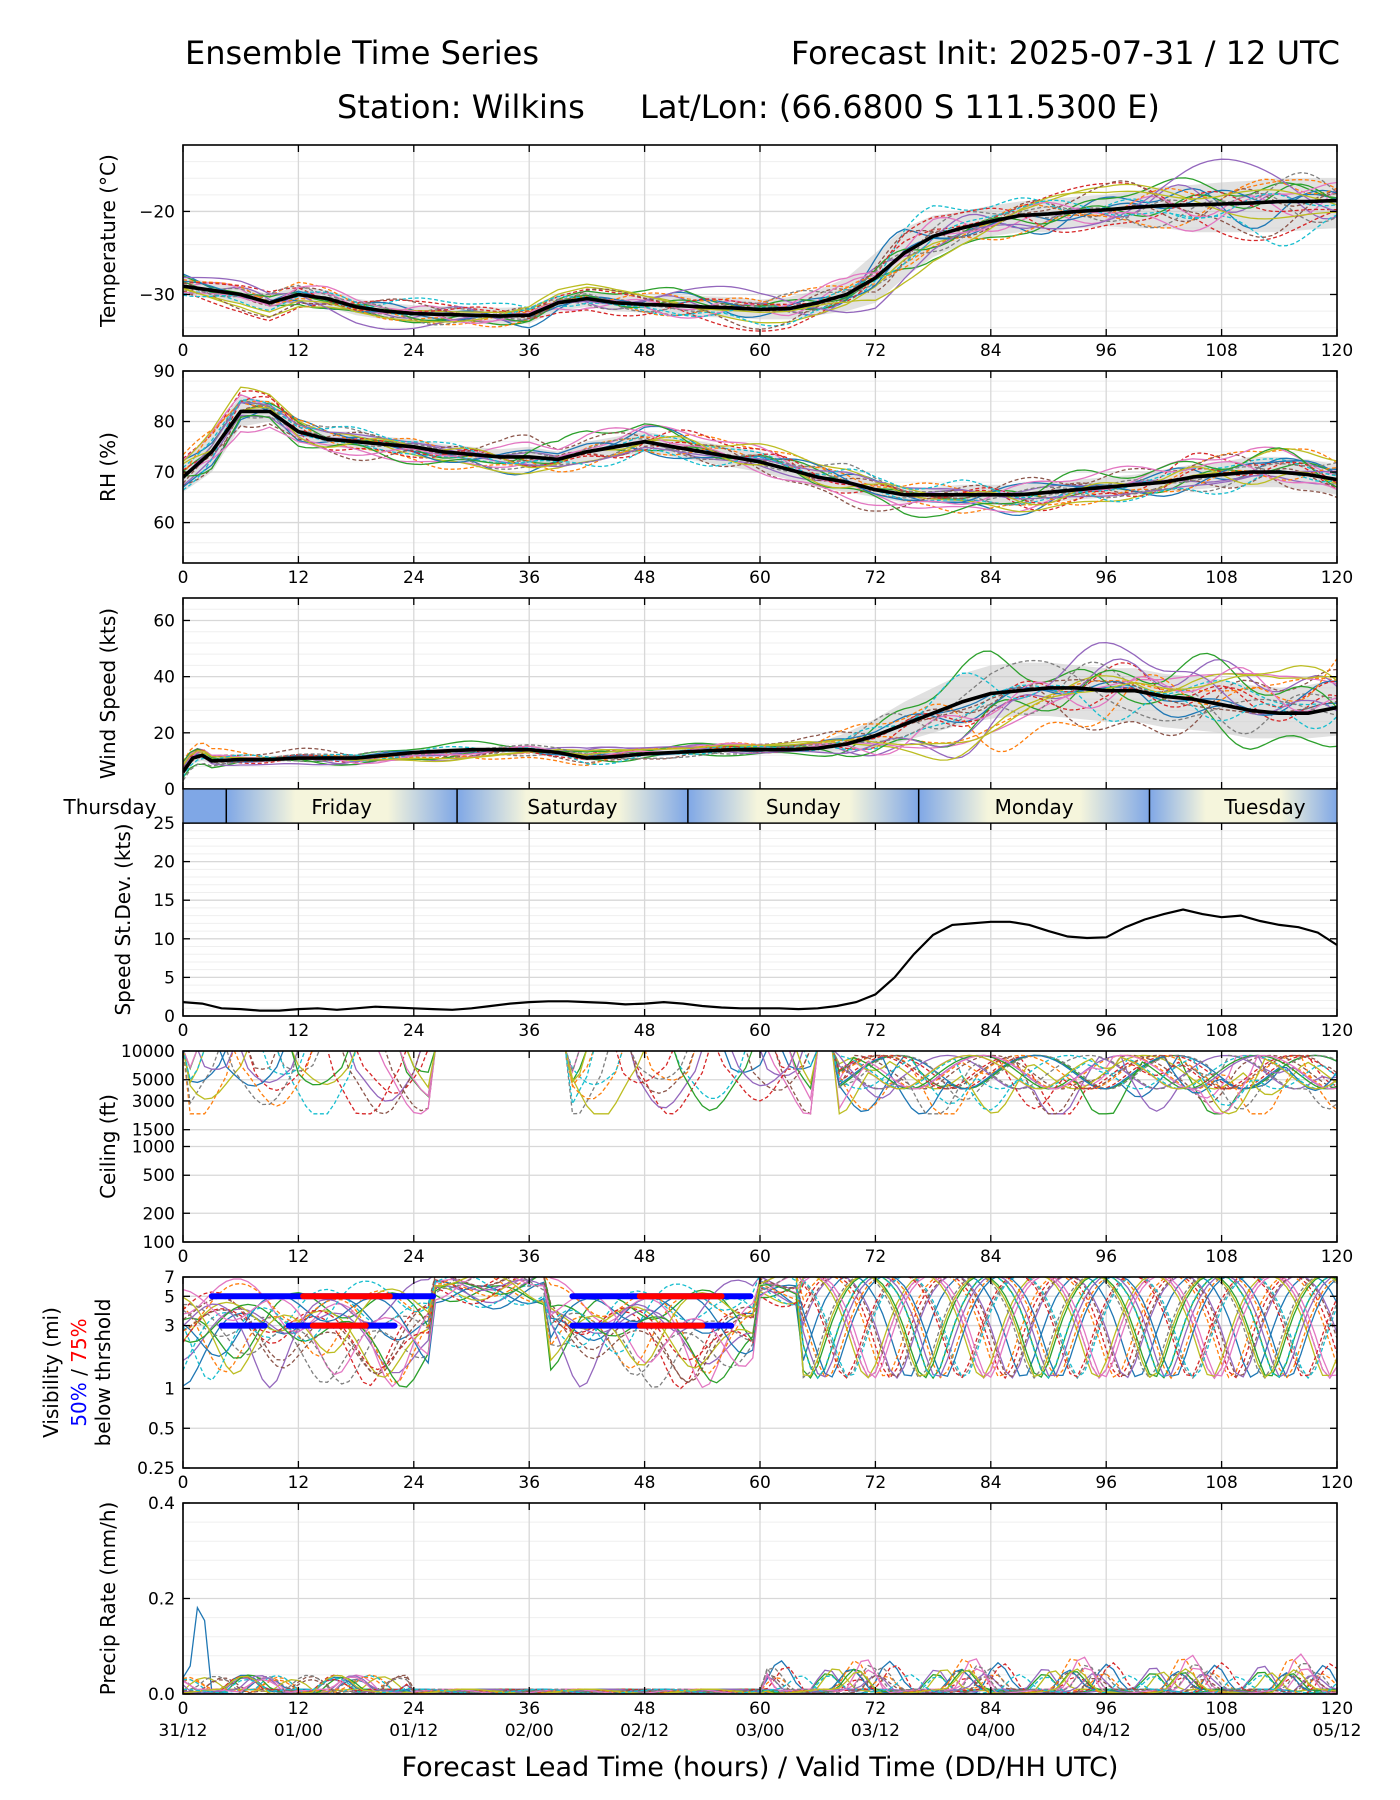  What do you see at coordinates (164, 940) in the screenshot?
I see `y-tick-label: 10` at bounding box center [164, 940].